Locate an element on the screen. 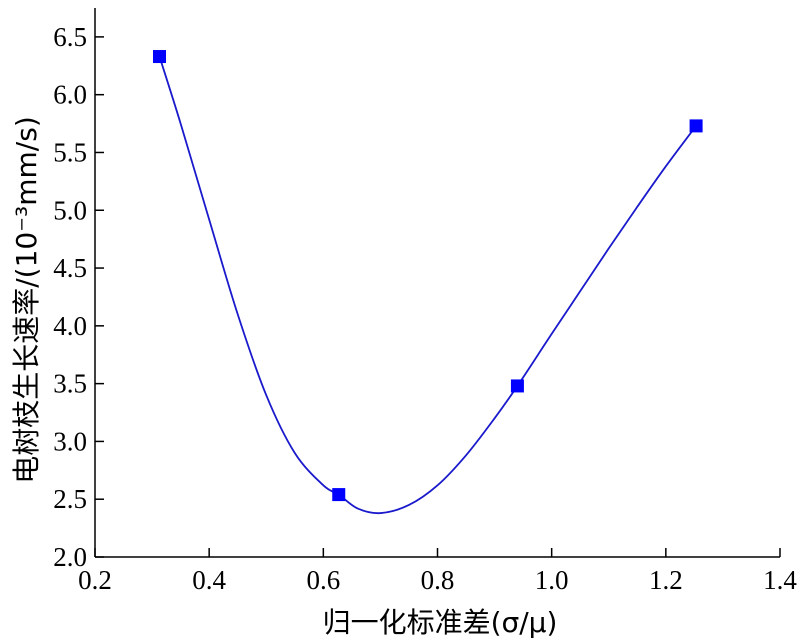 This screenshot has width=800, height=644. x-tick-label: 0.4 is located at coordinates (209, 580).